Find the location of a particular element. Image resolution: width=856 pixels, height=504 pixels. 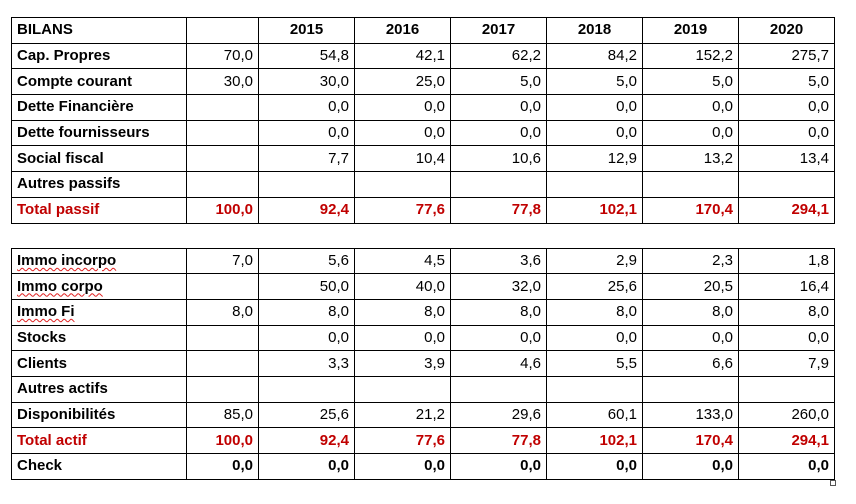

row-label-cell: Dette Financière is located at coordinates (99, 107).